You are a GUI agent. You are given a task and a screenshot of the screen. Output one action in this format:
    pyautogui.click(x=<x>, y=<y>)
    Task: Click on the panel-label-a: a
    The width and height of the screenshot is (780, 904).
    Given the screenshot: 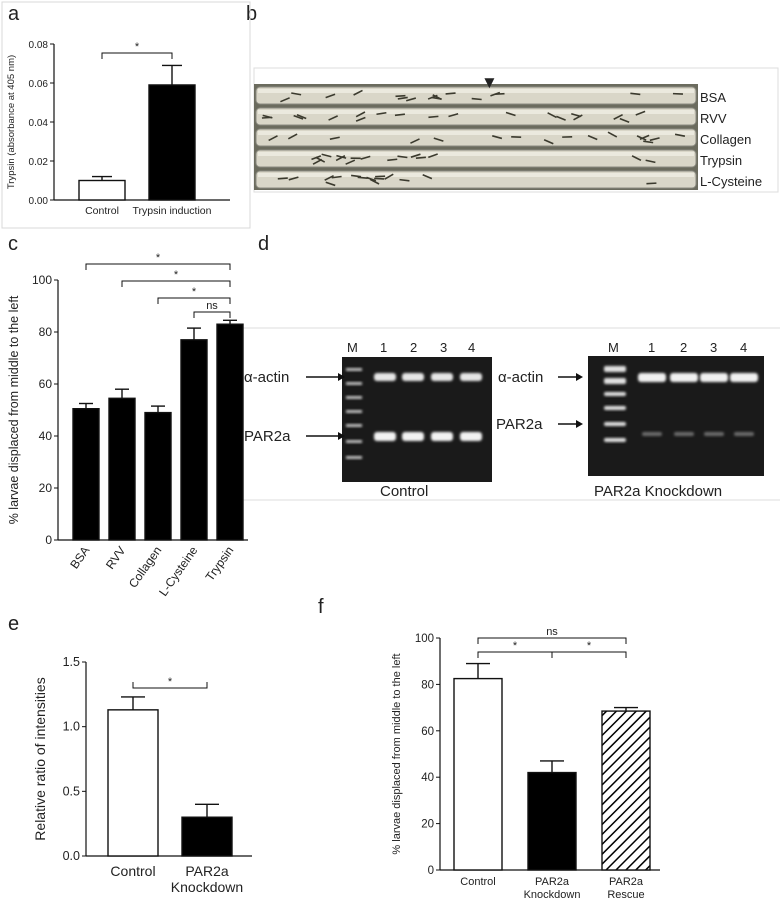 What is the action you would take?
    pyautogui.click(x=14, y=14)
    